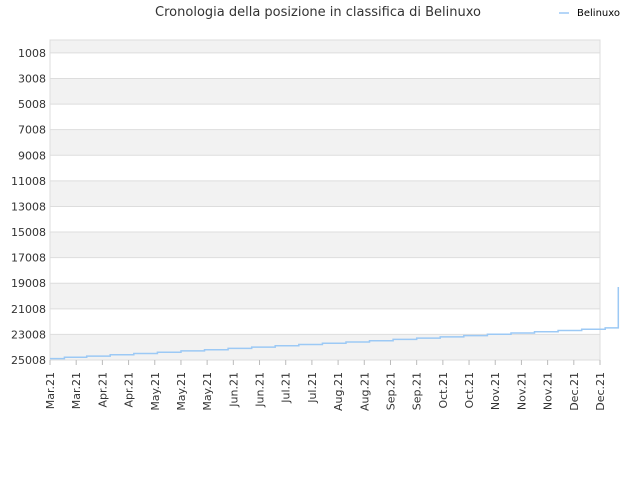 The width and height of the screenshot is (640, 480). Describe the element at coordinates (598, 13) in the screenshot. I see `legend-label-belinuxo: Belinuxo` at that location.